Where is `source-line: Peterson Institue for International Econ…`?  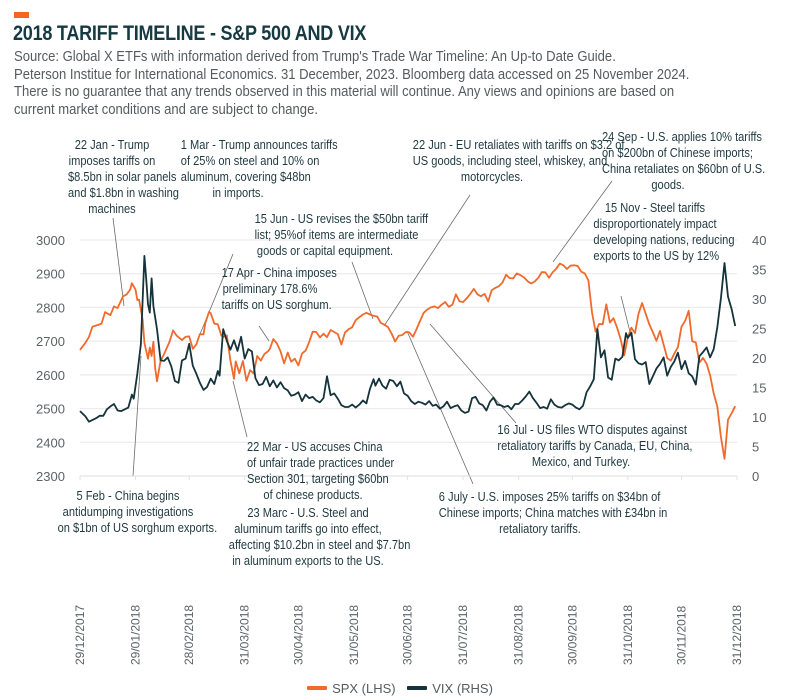
source-line: Peterson Institue for International Econ… is located at coordinates (352, 74).